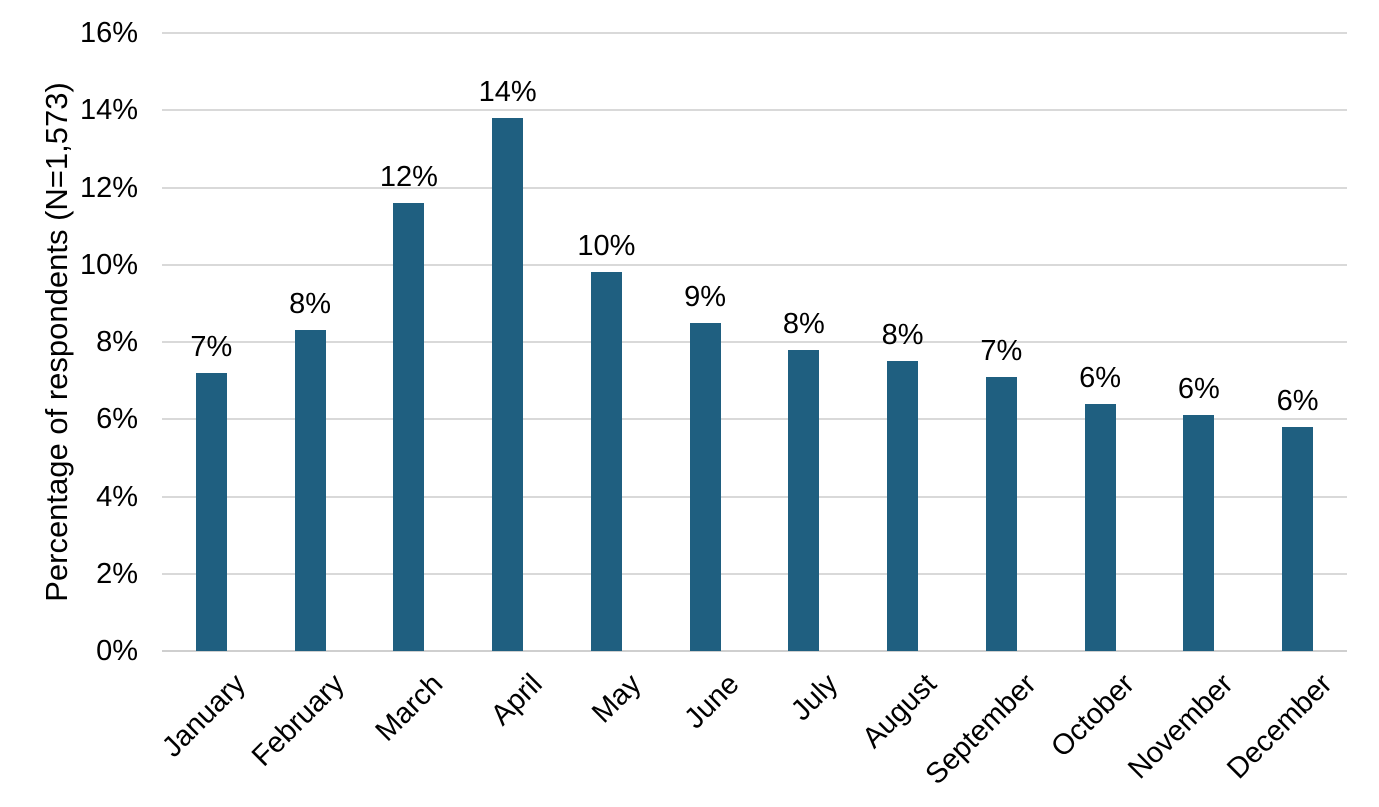 The height and width of the screenshot is (807, 1379). What do you see at coordinates (1198, 389) in the screenshot?
I see `data-label-november: 6%` at bounding box center [1198, 389].